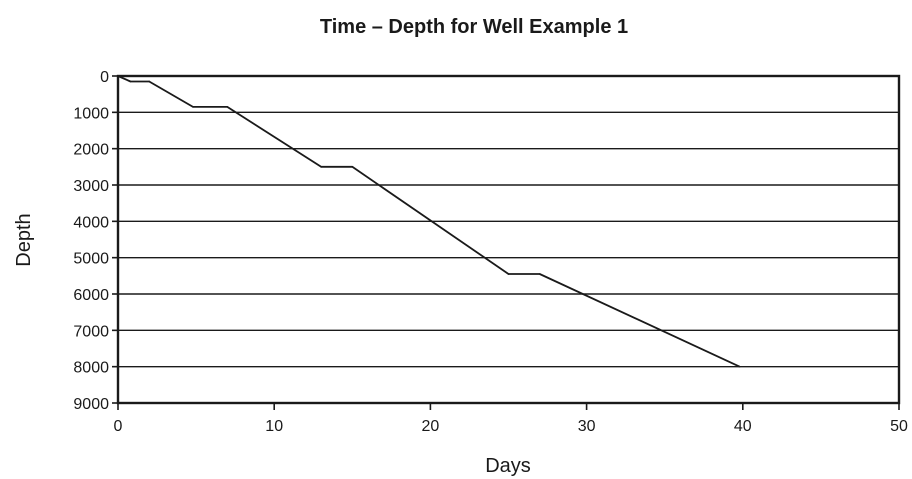  Describe the element at coordinates (587, 426) in the screenshot. I see `x-tick-label: 30` at that location.